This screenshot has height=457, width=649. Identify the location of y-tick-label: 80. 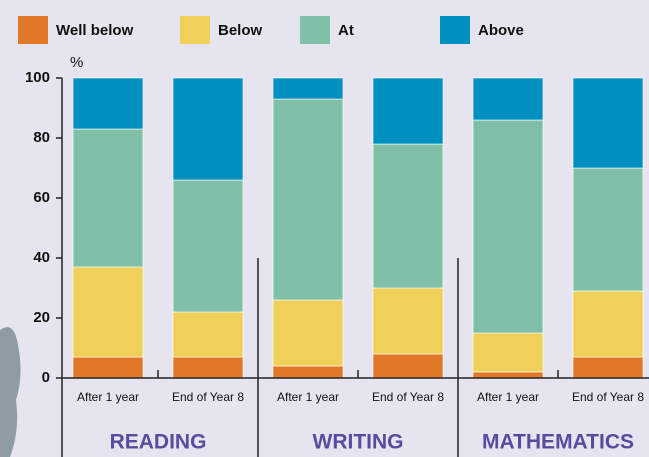
(41, 137).